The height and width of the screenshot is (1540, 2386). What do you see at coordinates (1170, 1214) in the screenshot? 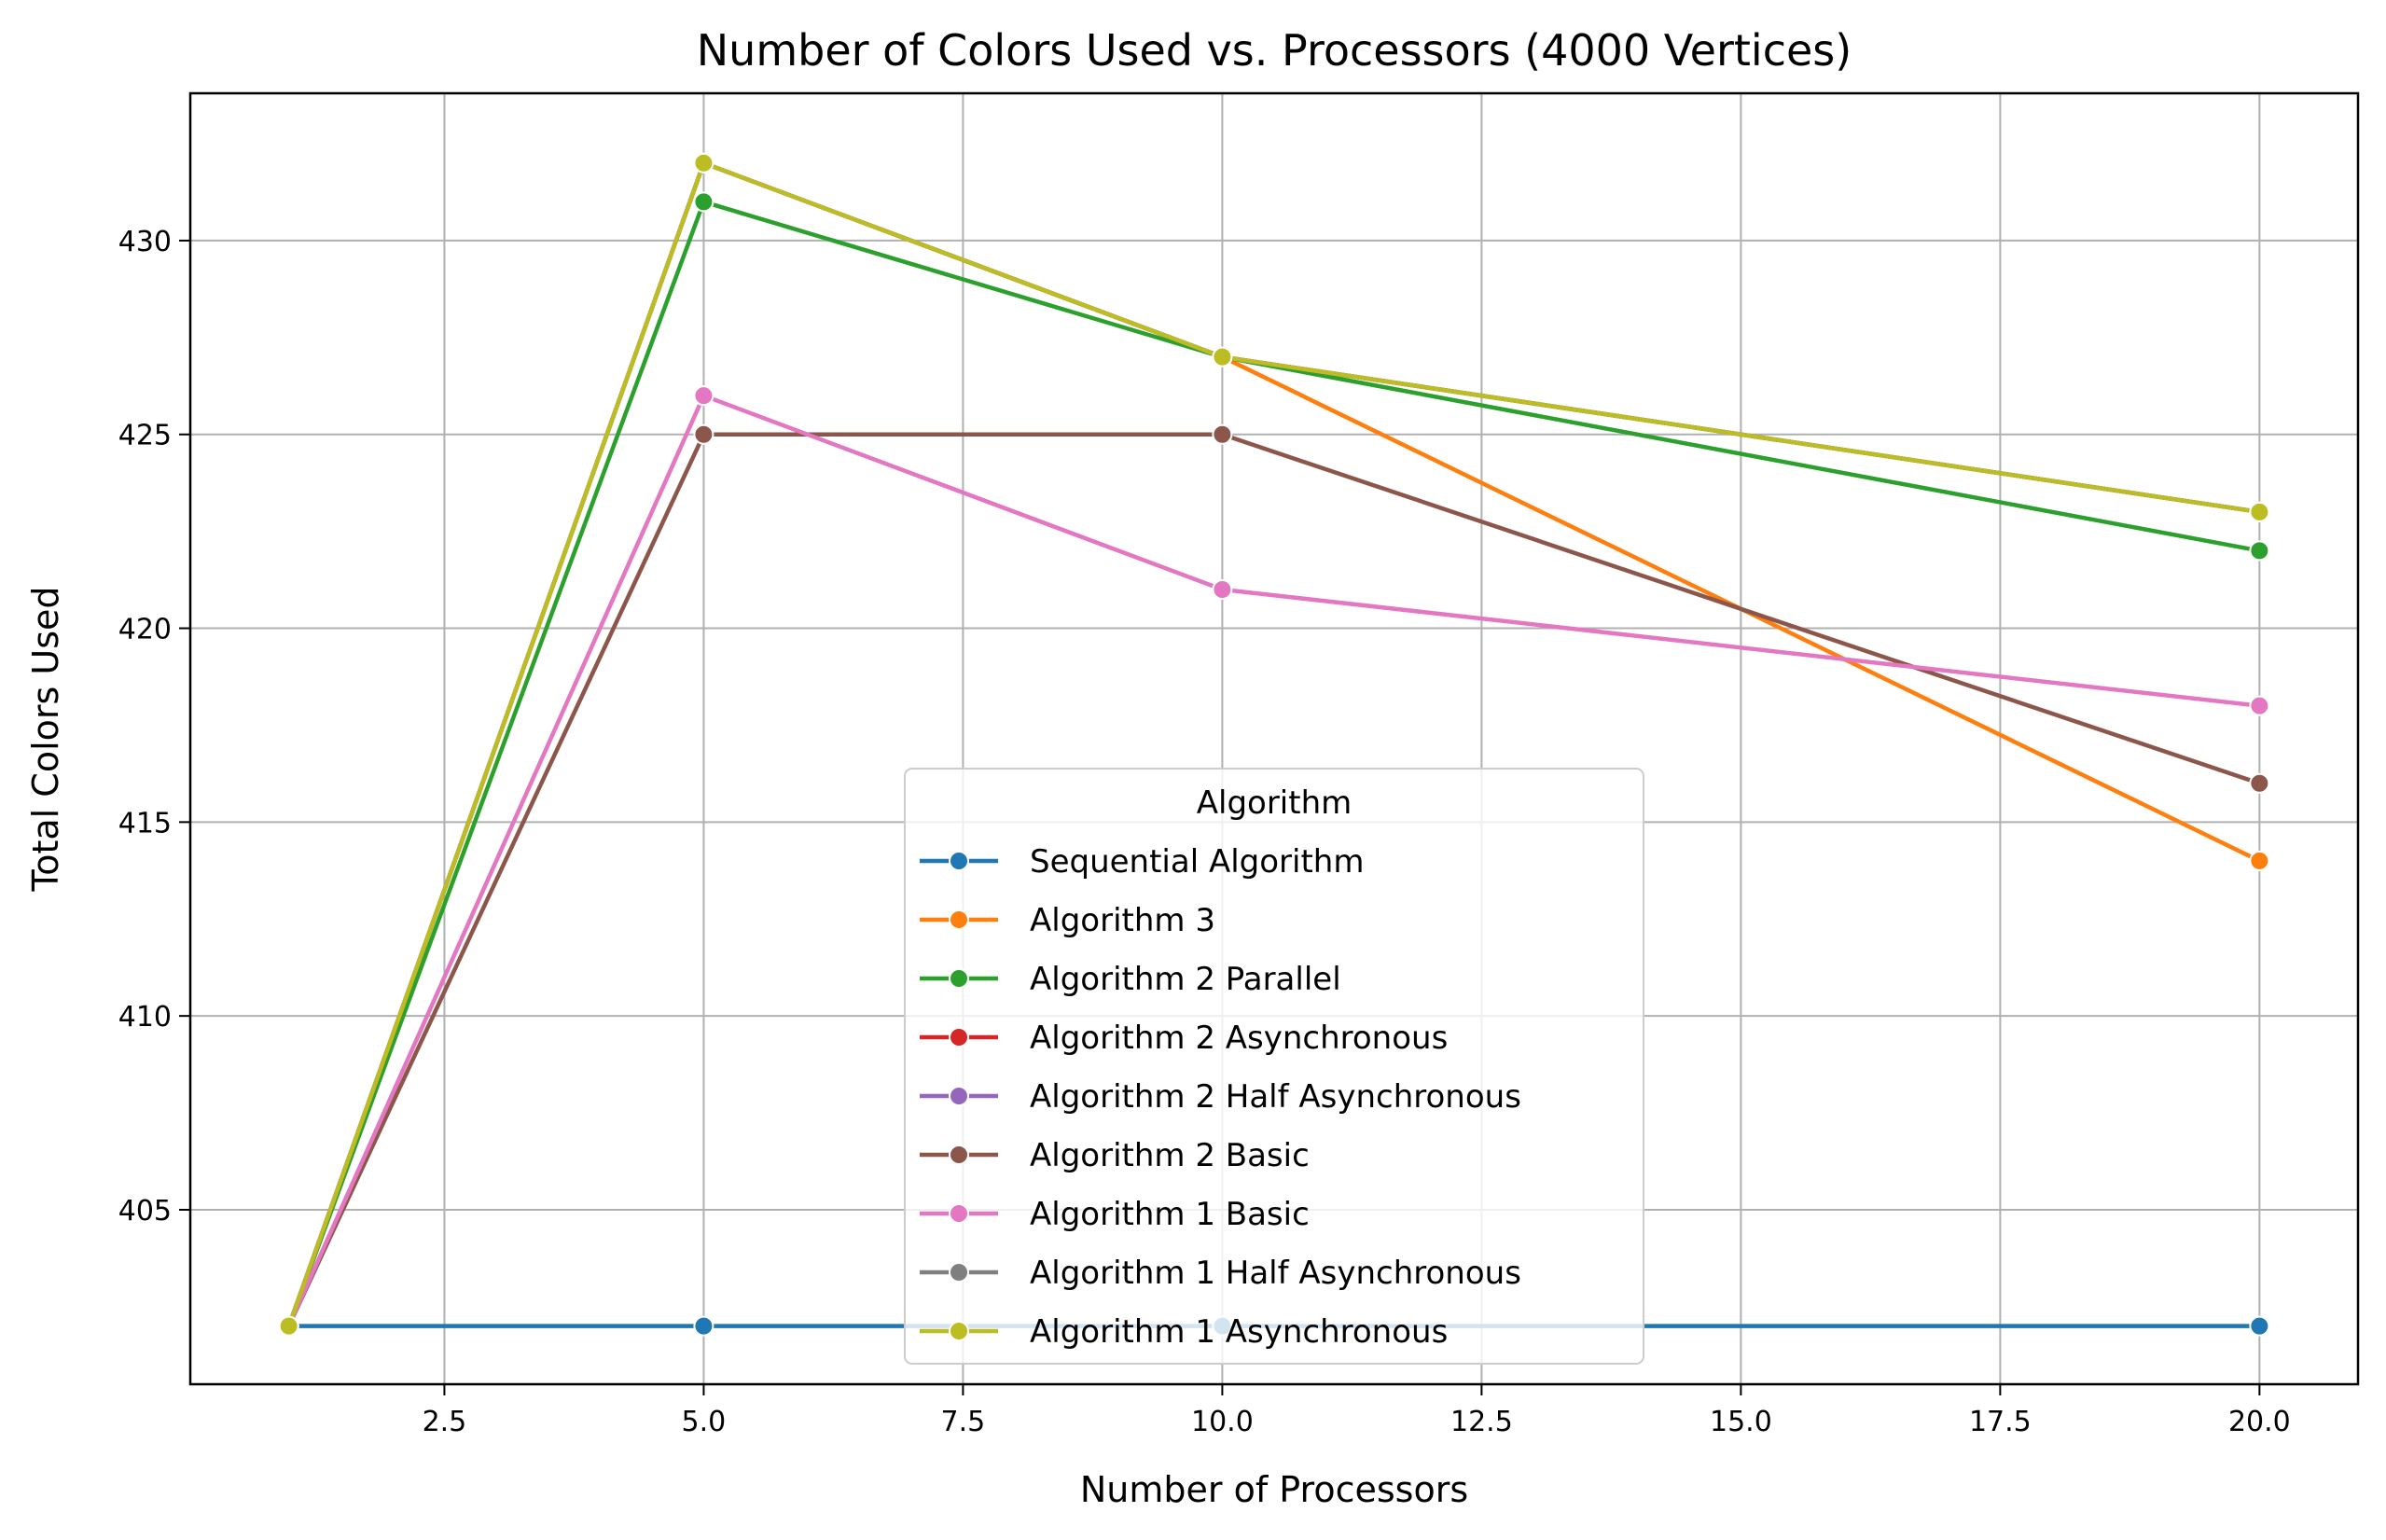
I see `legend-label: Algorithm 1 Basic` at bounding box center [1170, 1214].